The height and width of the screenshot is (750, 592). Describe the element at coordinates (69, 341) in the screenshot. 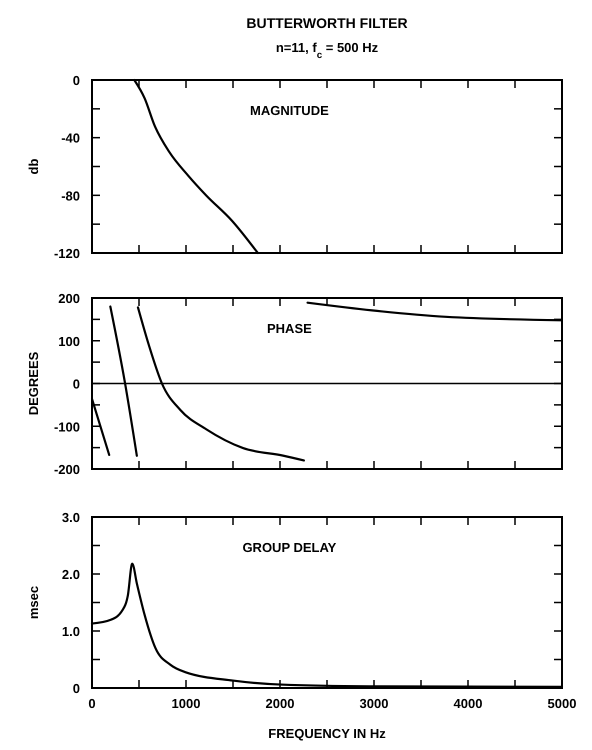

I see `y-tick-label: 100` at that location.